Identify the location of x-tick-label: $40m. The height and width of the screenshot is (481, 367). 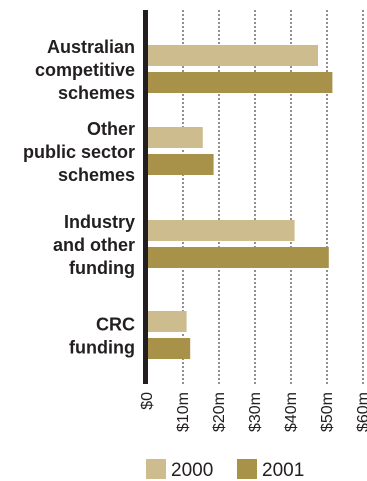
(291, 412).